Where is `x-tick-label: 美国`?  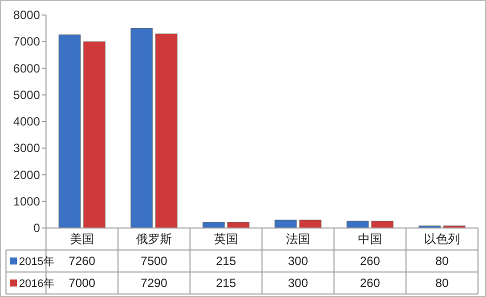
x-tick-label: 美国 is located at coordinates (82, 239).